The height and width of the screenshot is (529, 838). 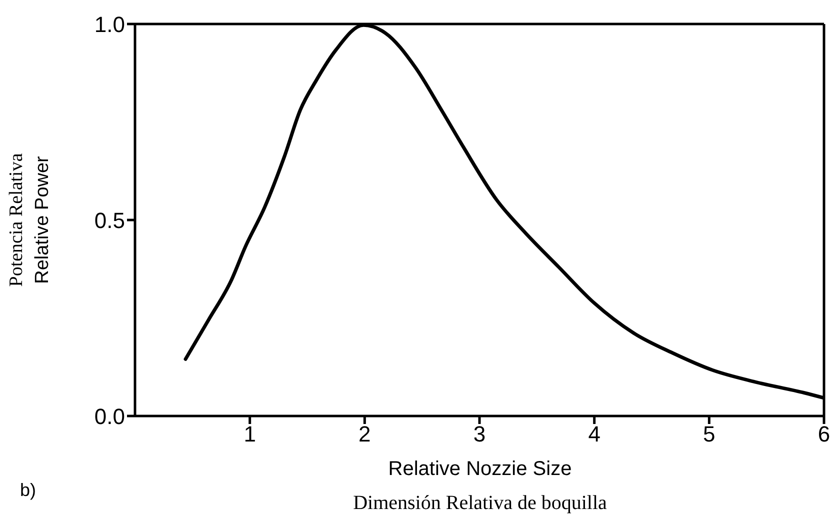 What do you see at coordinates (109, 24) in the screenshot?
I see `y-tick-label: 1.0` at bounding box center [109, 24].